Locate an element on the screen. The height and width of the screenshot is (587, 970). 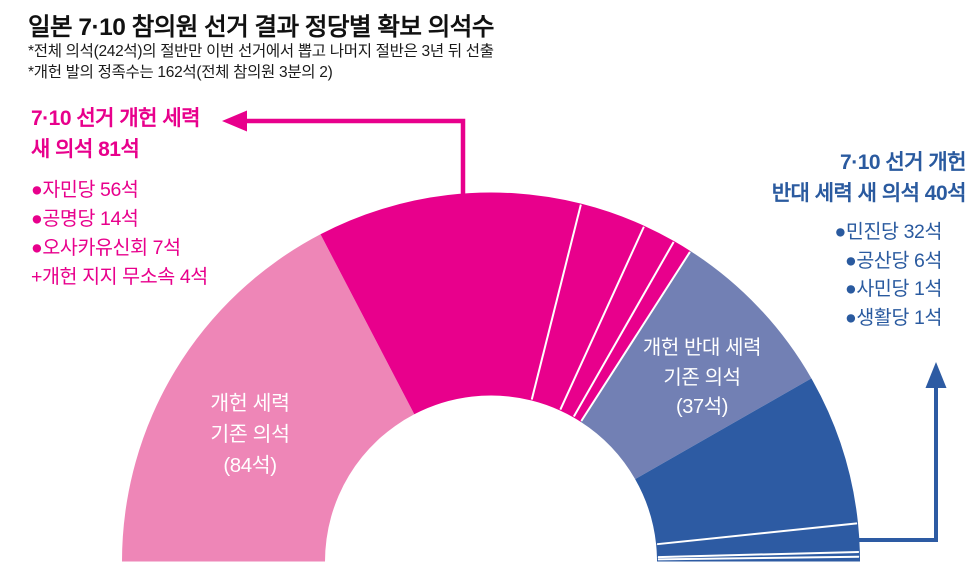
segment-existing-anti-revision is located at coordinates (696, 365).